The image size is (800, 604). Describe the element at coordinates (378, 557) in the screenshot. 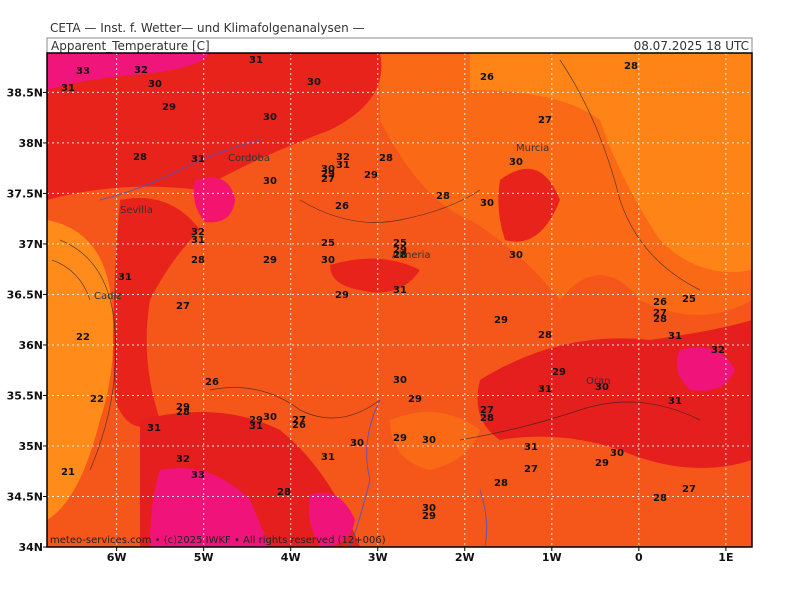

I see `x-tick-label: 3W` at that location.